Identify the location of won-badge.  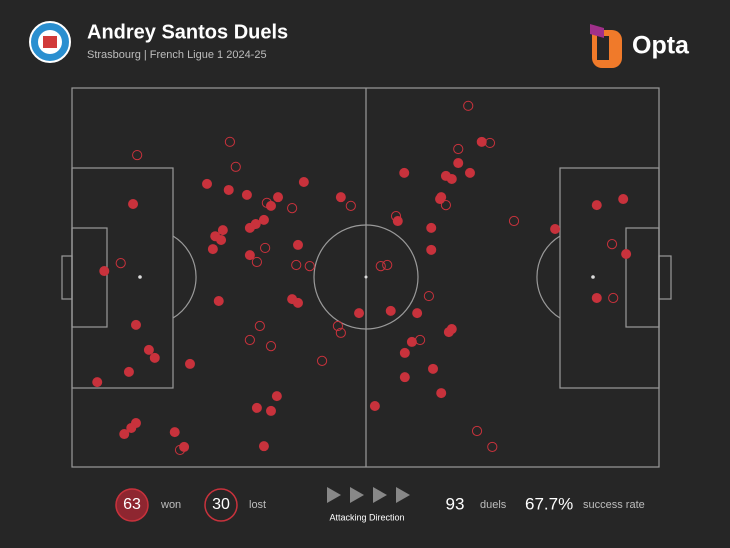
(132, 505).